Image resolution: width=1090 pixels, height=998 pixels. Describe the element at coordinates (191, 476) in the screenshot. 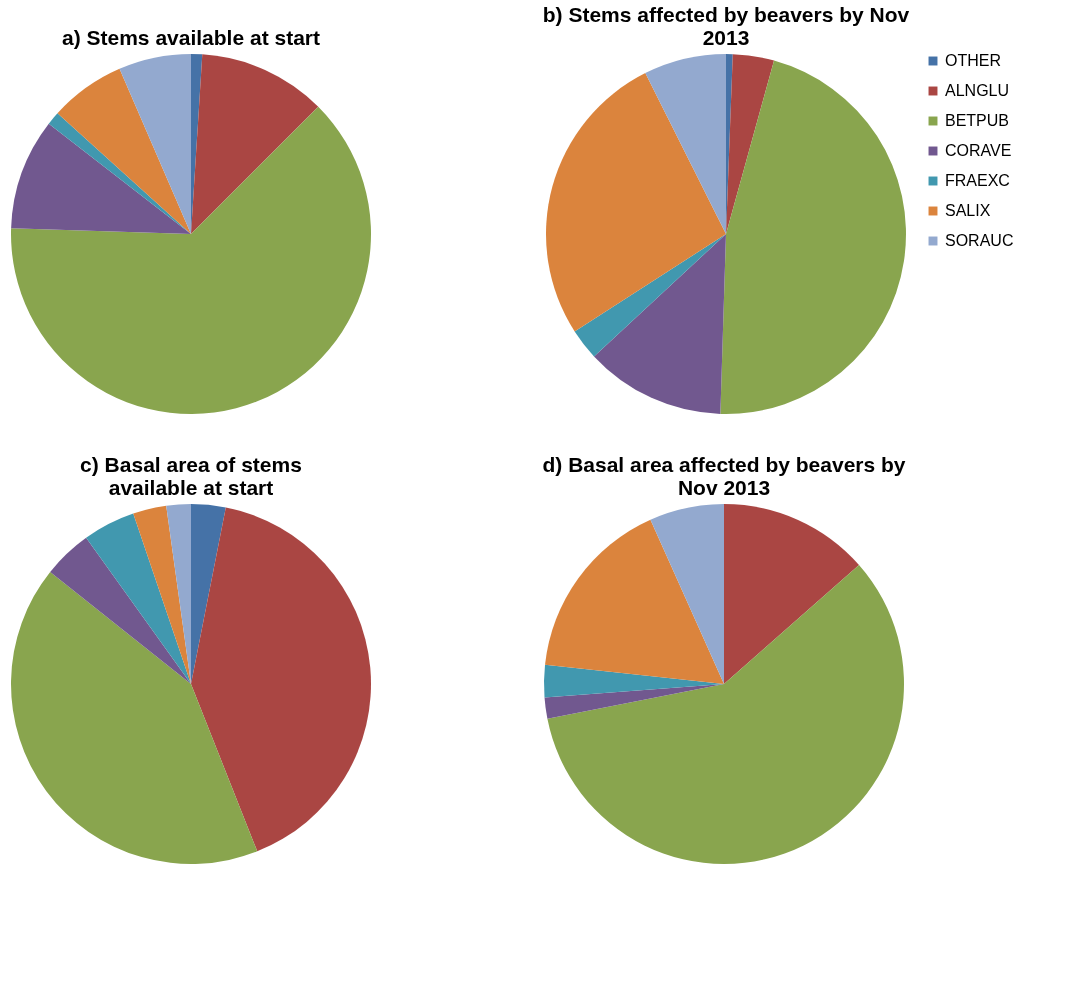

I see `chart-title: c) Basal area of stems available at start` at that location.